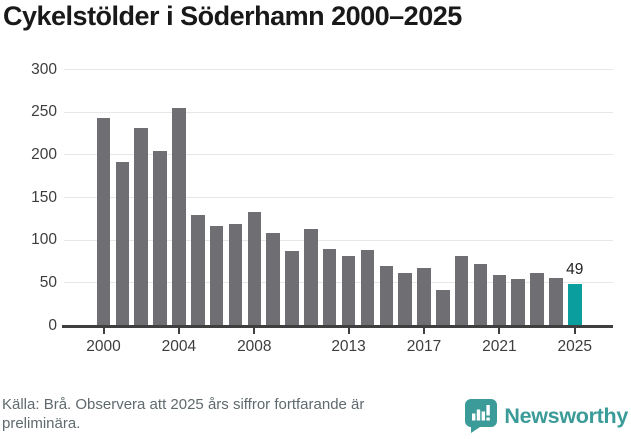  Describe the element at coordinates (179, 346) in the screenshot. I see `x-axis-tick-label-2004: 2004` at that location.